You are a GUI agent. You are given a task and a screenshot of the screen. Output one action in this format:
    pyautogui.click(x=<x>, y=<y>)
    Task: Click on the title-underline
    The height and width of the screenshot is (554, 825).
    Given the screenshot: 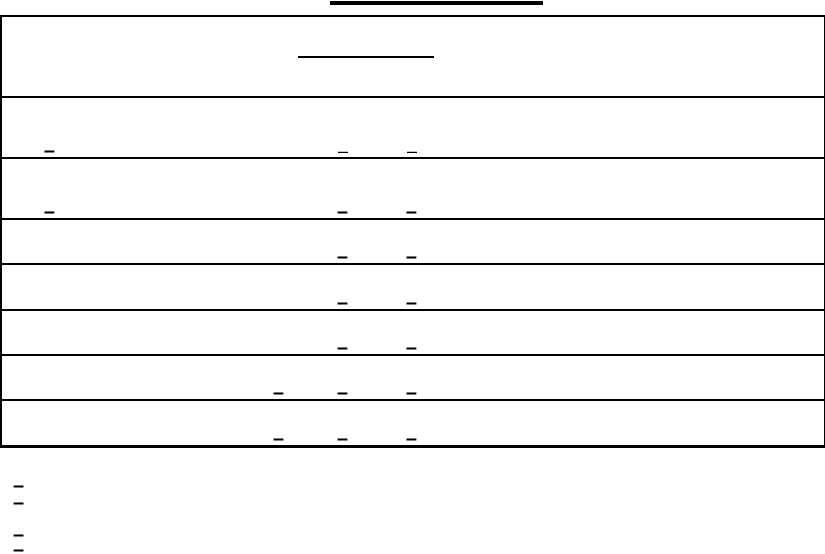 What is the action you would take?
    pyautogui.click(x=436, y=3)
    